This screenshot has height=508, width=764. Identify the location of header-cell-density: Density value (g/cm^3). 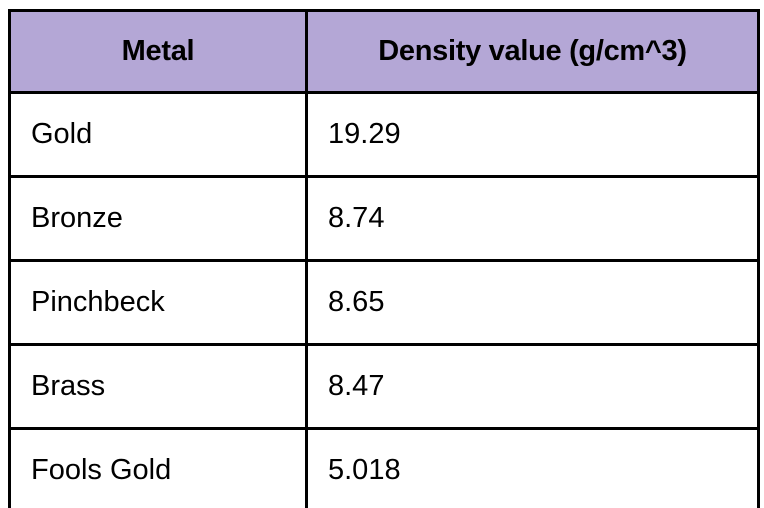
(532, 51).